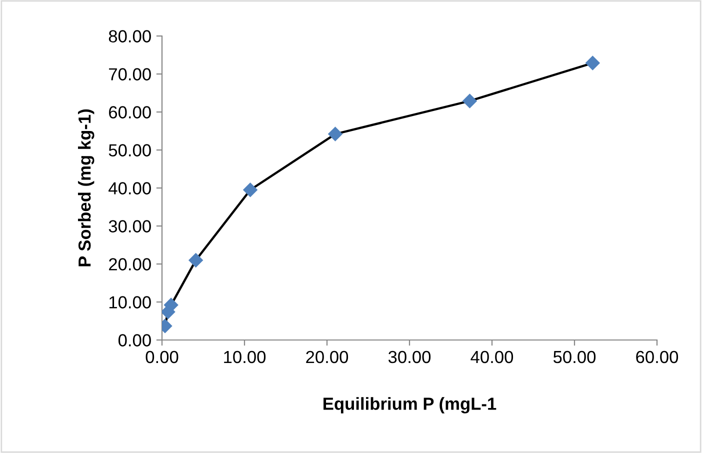 Image resolution: width=702 pixels, height=453 pixels. Describe the element at coordinates (409, 357) in the screenshot. I see `x-tick-label: 30.00` at that location.